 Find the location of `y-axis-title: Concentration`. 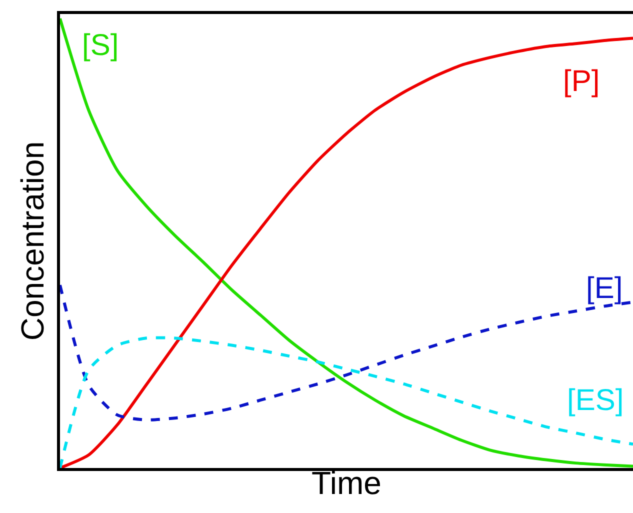

y-axis-title: Concentration is located at coordinates (32, 241).